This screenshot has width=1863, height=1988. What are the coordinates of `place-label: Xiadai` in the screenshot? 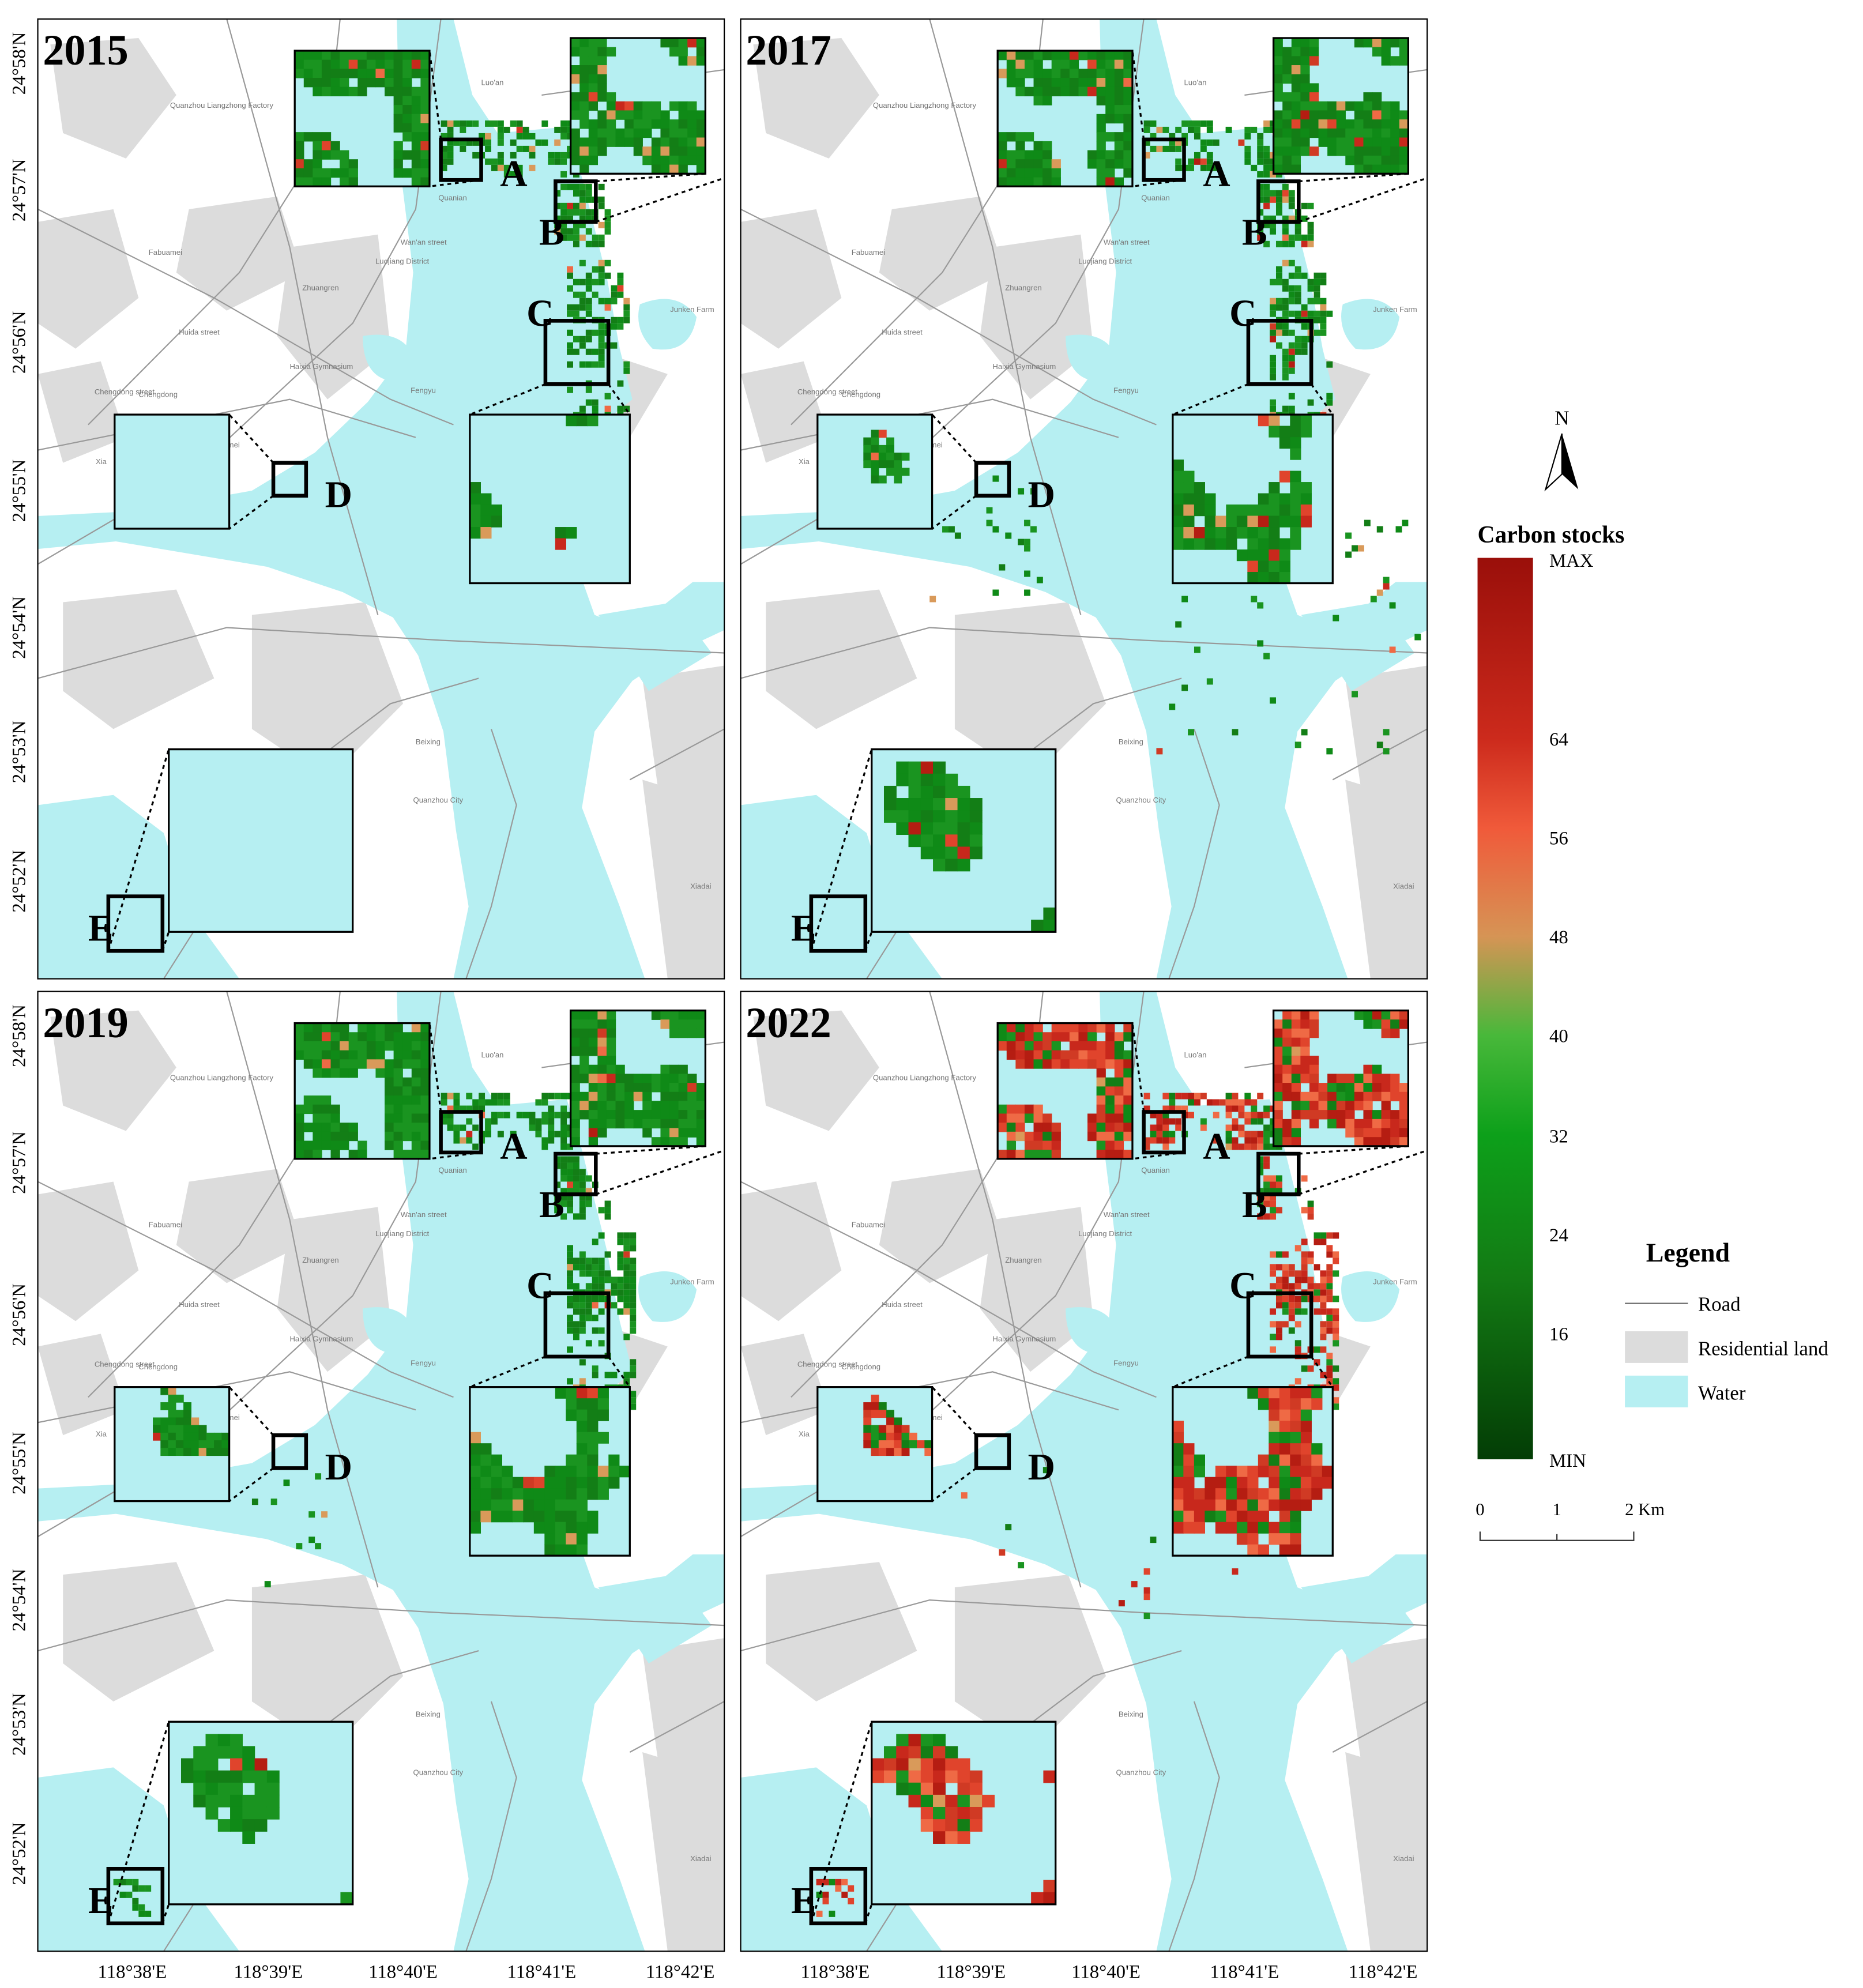 It's located at (700, 1858).